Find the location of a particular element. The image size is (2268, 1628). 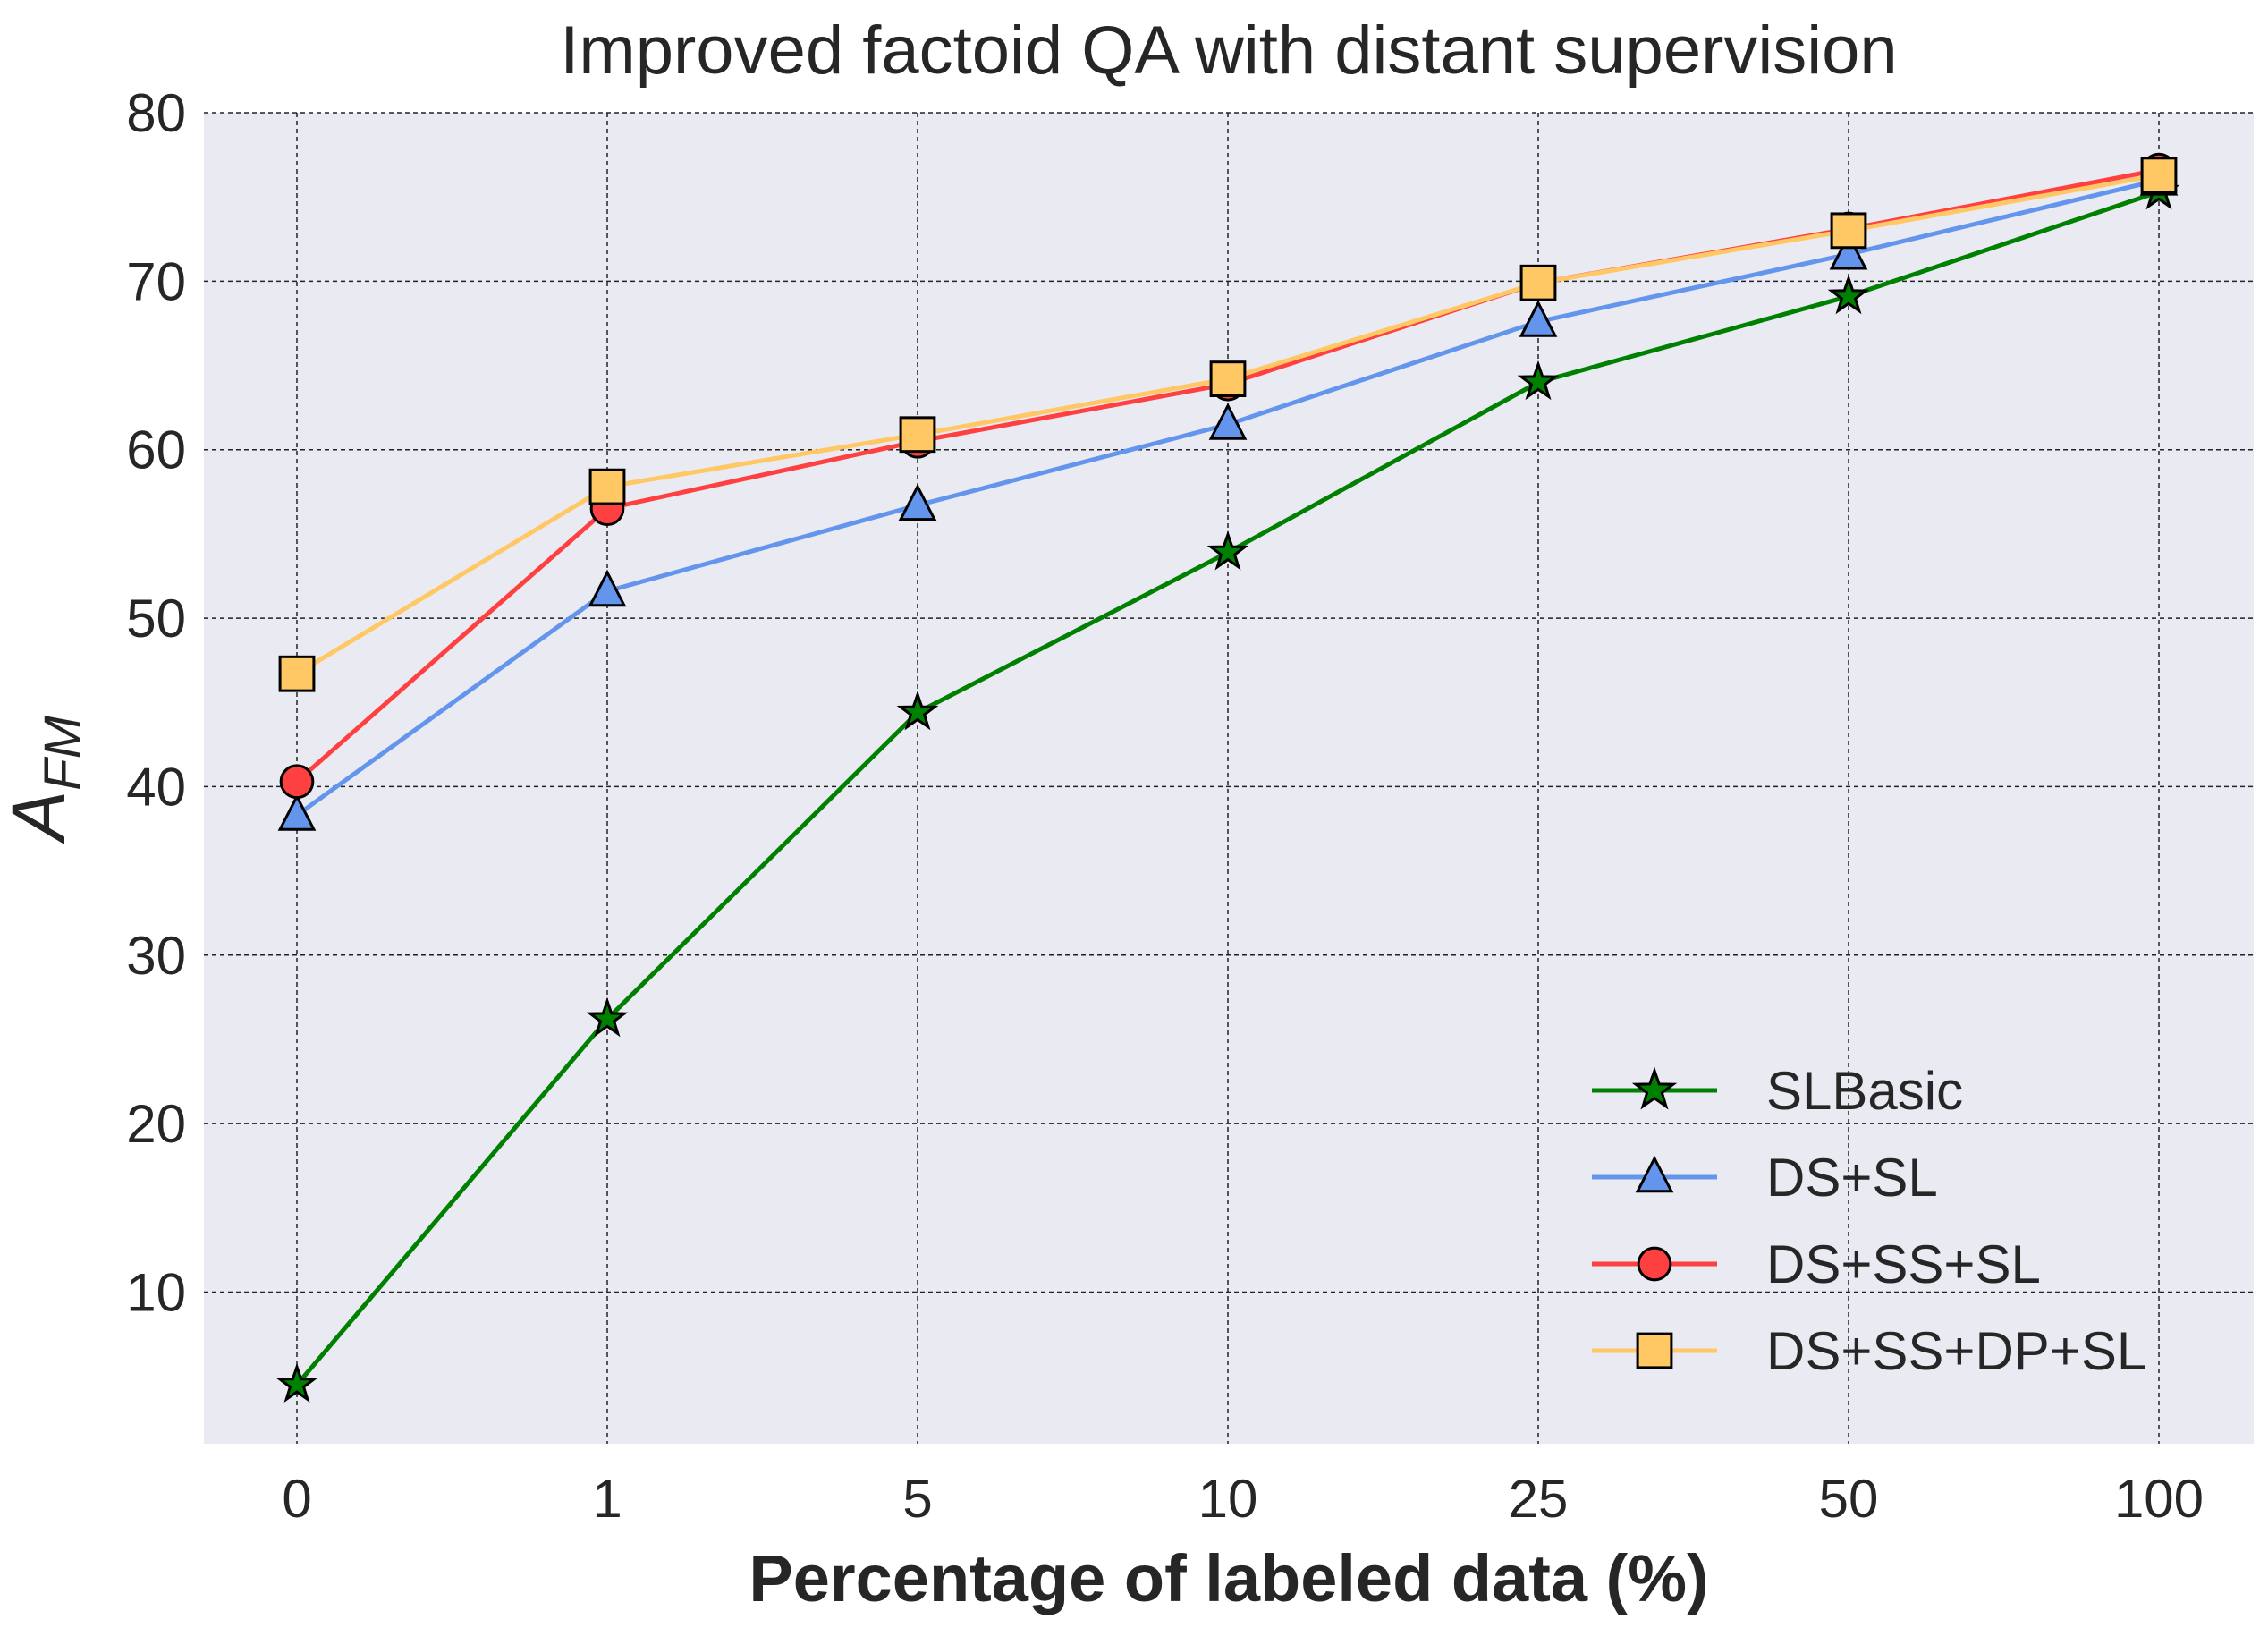

y-tick-label: 80 is located at coordinates (156, 113).